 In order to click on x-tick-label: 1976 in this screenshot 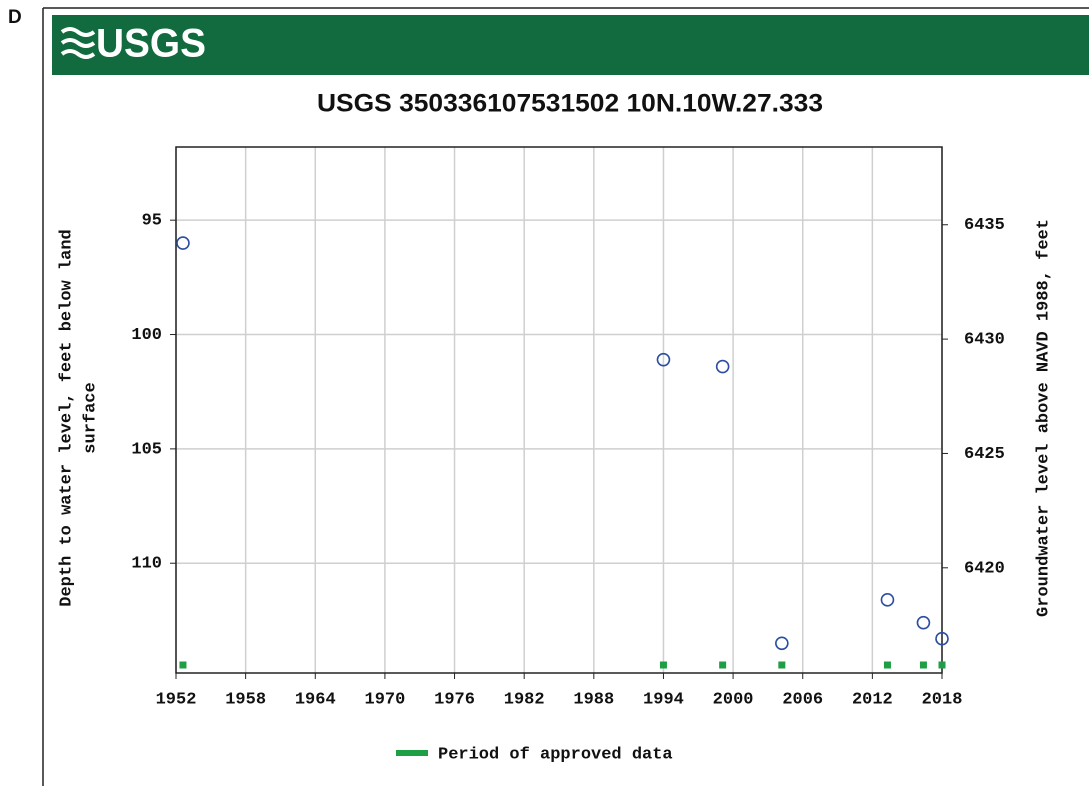, I will do `click(454, 699)`.